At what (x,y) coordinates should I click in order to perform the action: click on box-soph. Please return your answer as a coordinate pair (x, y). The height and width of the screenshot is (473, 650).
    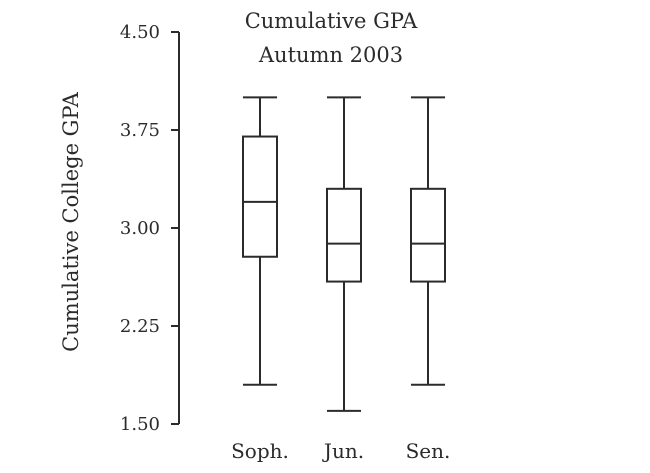
    Looking at the image, I should click on (260, 241).